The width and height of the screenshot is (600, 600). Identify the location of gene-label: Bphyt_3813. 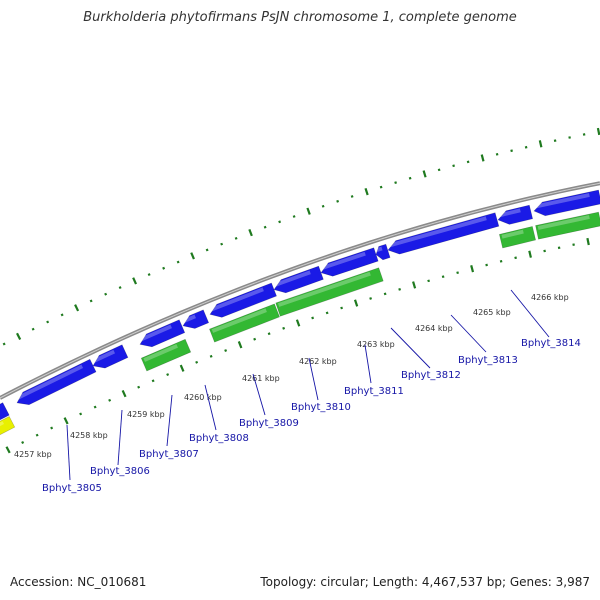
(488, 360).